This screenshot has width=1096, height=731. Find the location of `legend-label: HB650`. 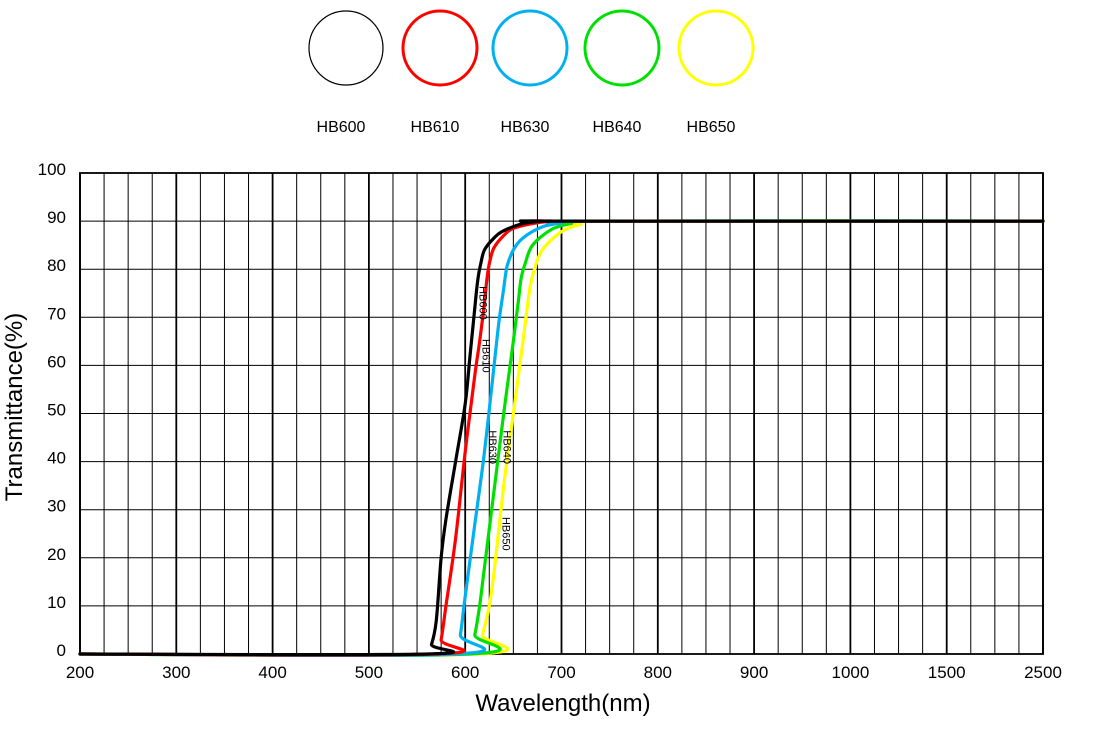

legend-label: HB650 is located at coordinates (711, 127).